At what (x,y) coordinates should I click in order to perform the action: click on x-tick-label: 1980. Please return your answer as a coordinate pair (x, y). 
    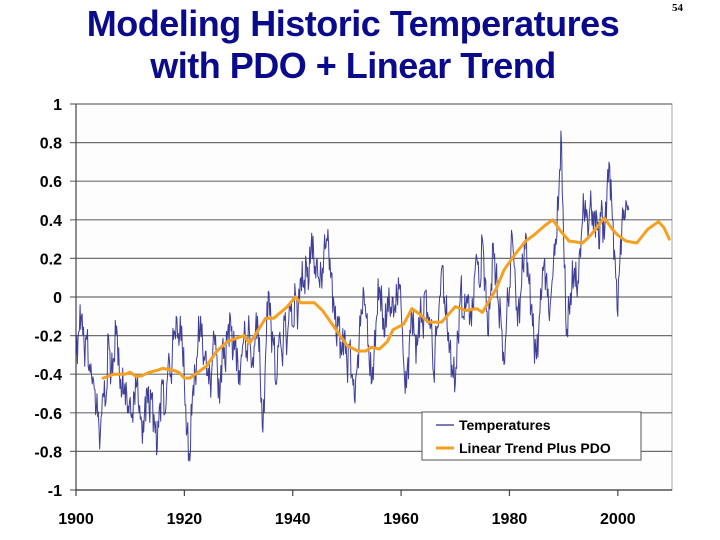
    Looking at the image, I should click on (510, 519).